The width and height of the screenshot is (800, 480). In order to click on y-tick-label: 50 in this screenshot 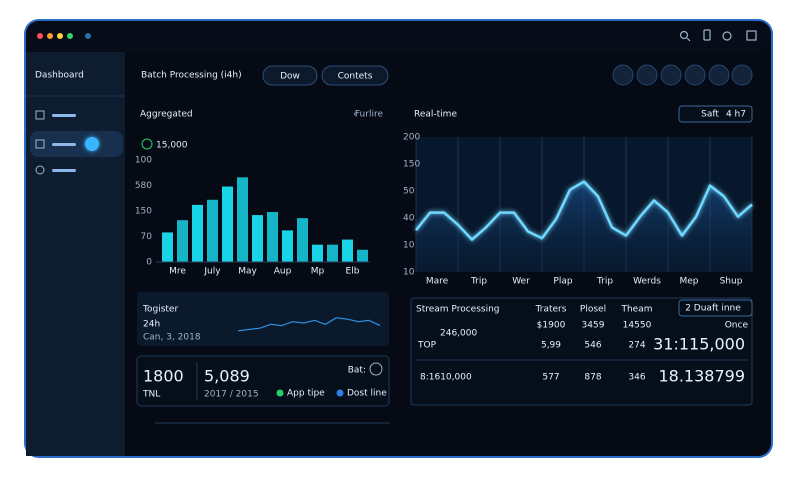, I will do `click(409, 192)`.